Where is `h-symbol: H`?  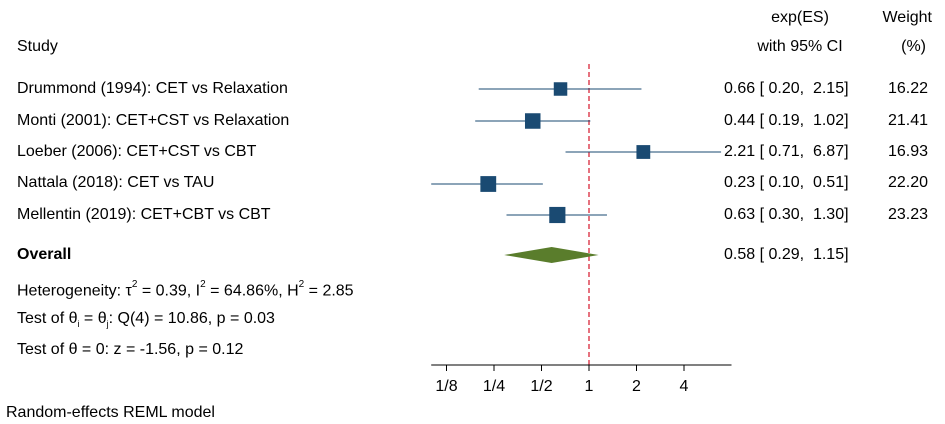
h-symbol: H is located at coordinates (293, 291).